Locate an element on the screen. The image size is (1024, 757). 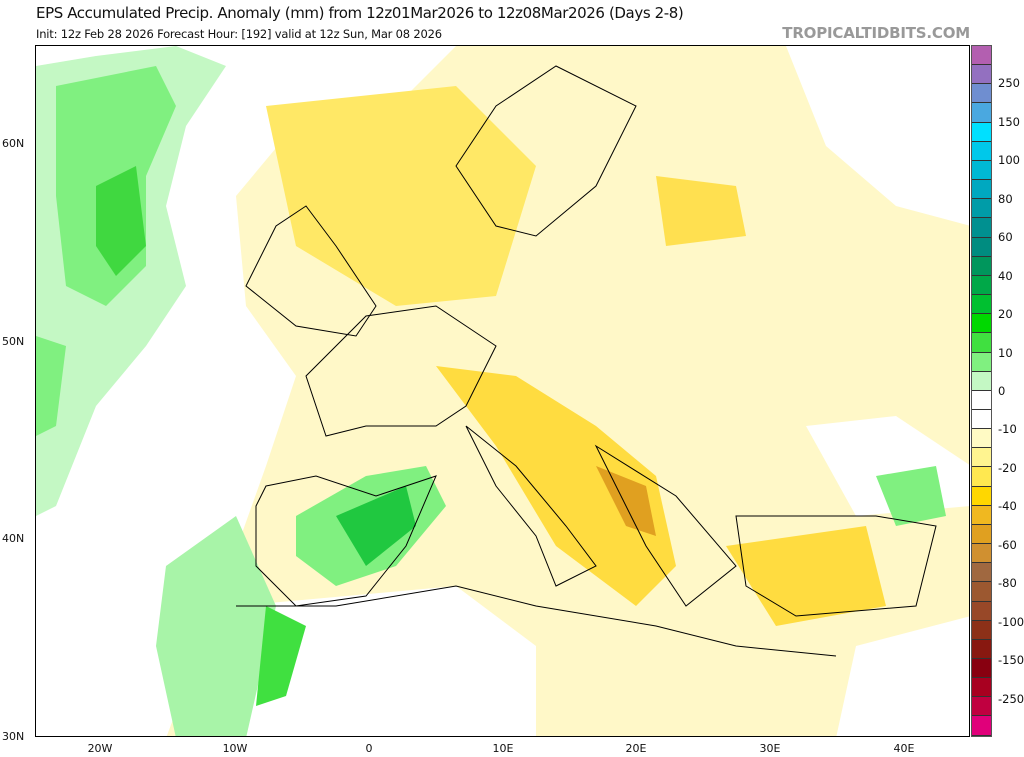
colorbar-label: 0 is located at coordinates (1002, 391).